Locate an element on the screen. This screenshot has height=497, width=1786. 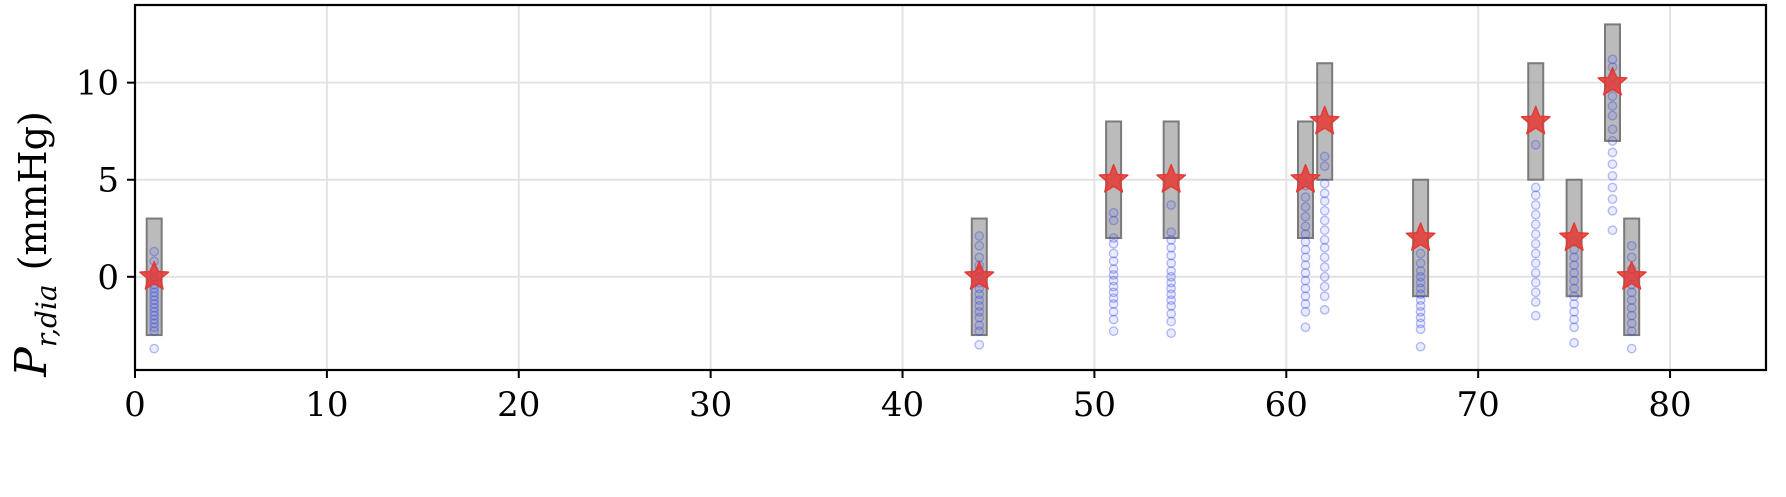
x-tick-label: 70 is located at coordinates (1478, 405).